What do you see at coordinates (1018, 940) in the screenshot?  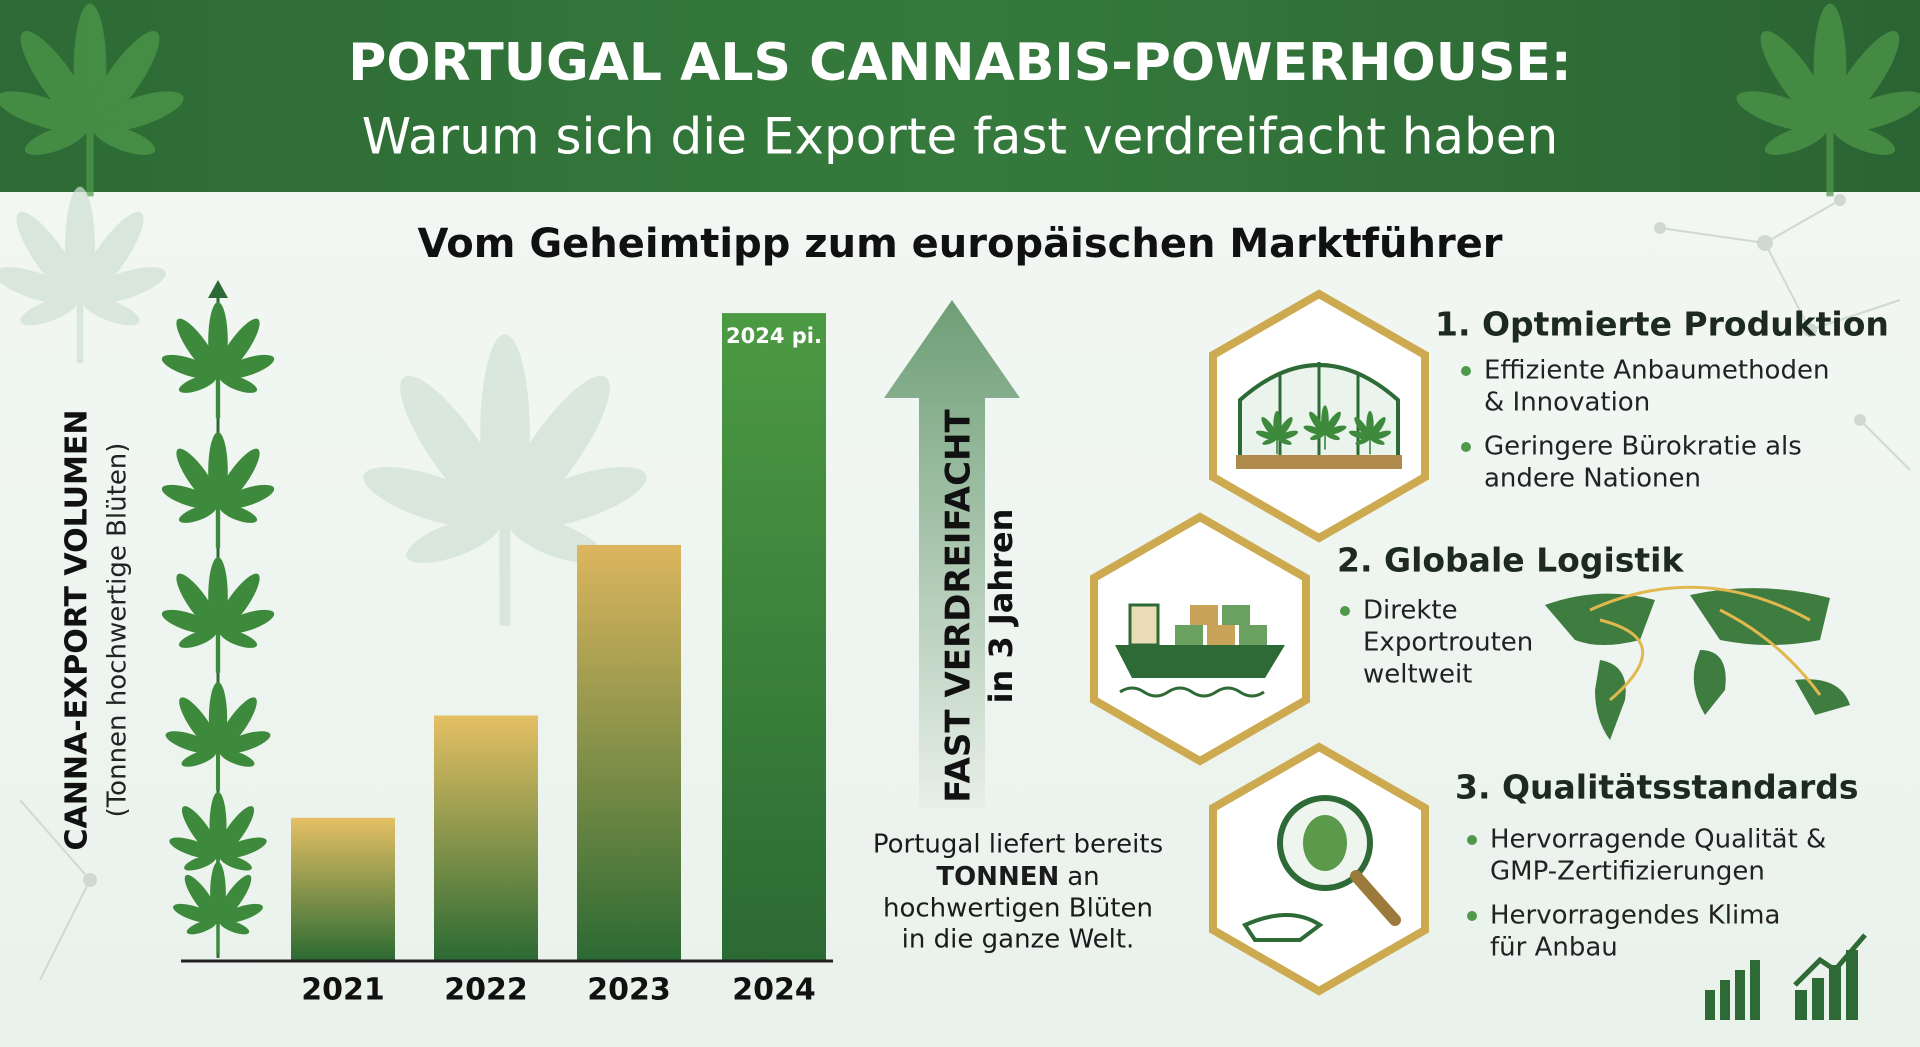 I see `note-line: in die ganze Welt.` at bounding box center [1018, 940].